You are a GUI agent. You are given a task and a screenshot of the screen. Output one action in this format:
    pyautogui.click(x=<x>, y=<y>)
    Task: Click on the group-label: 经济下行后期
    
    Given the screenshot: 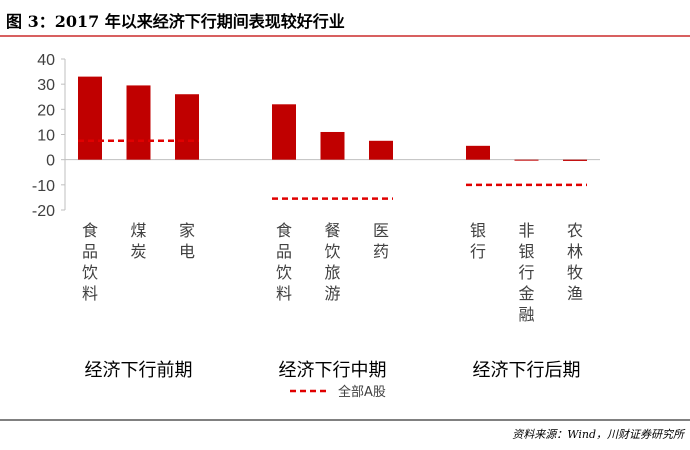 What is the action you would take?
    pyautogui.click(x=527, y=370)
    